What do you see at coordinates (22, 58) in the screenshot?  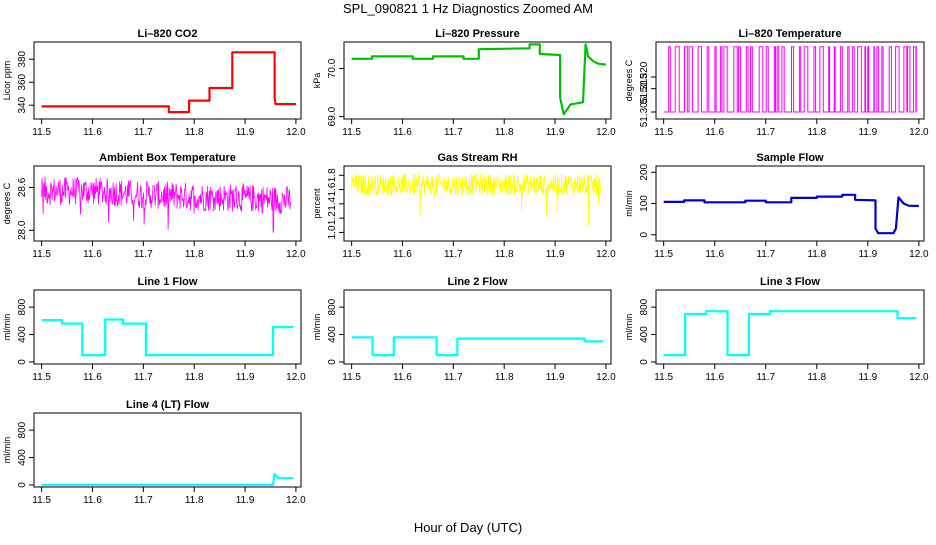 I see `y-tick-label: 380` at bounding box center [22, 58].